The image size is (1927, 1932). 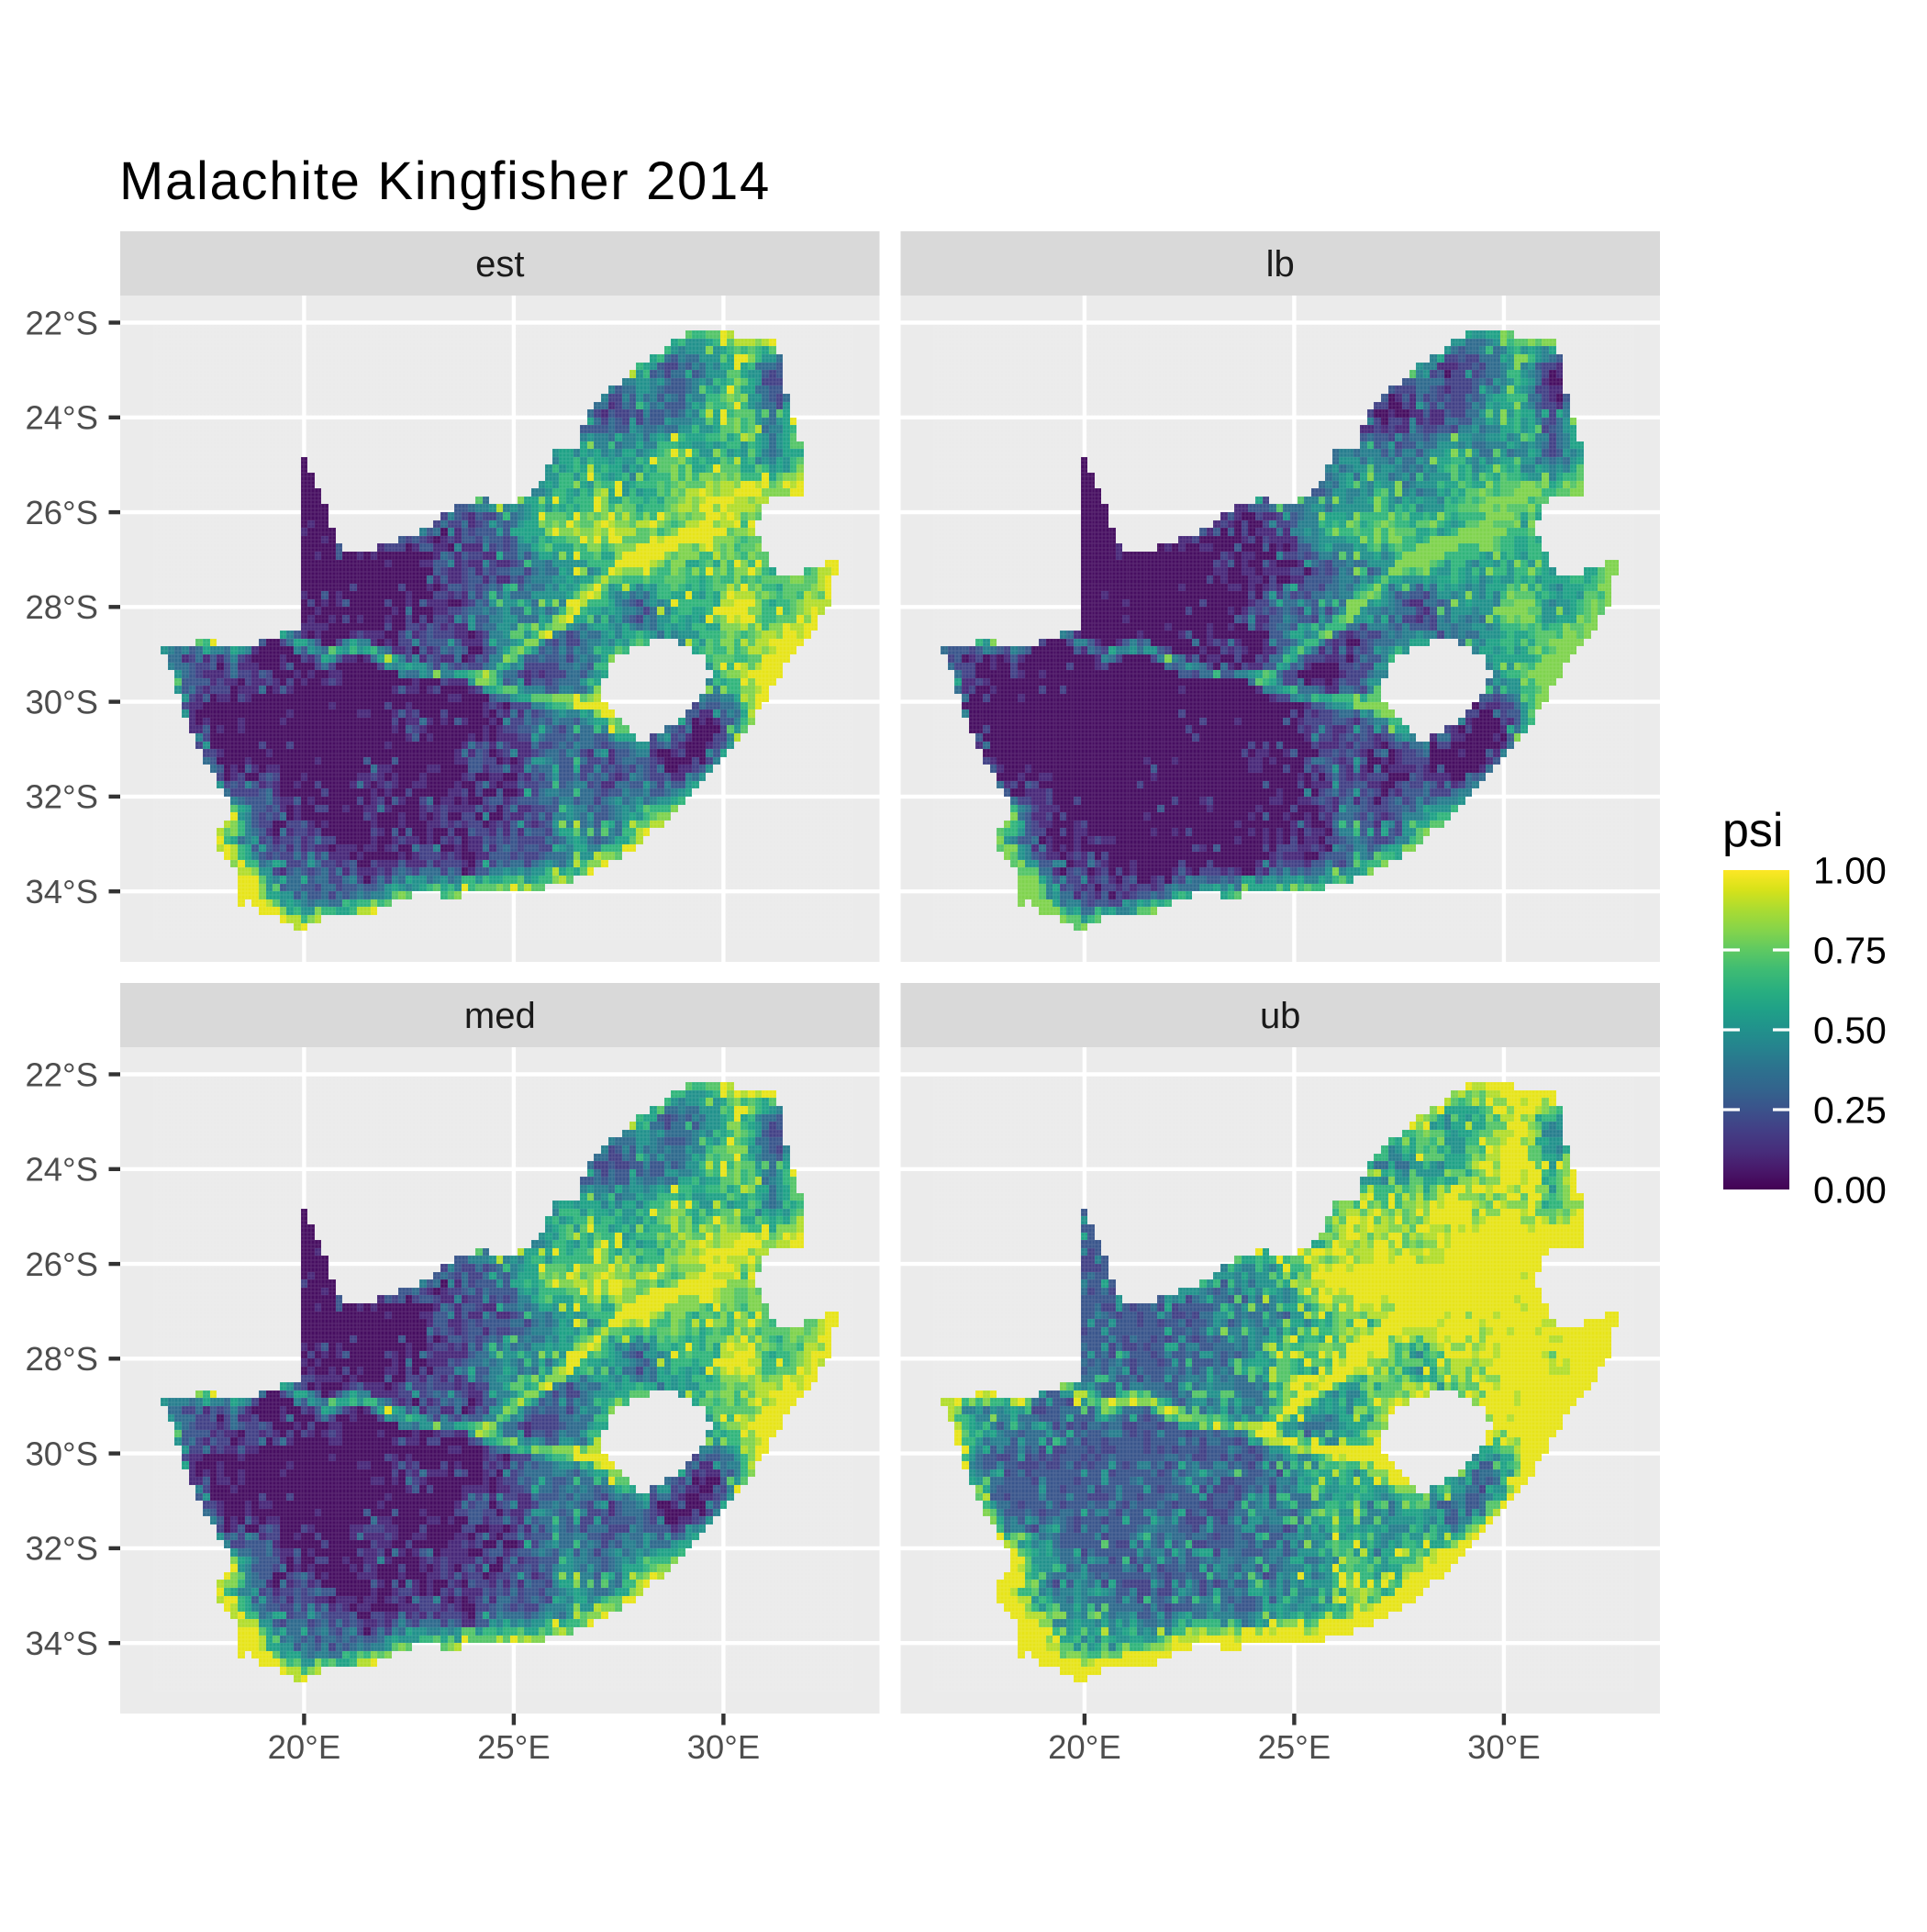 I want to click on svg-text: lb, so click(x=1280, y=264).